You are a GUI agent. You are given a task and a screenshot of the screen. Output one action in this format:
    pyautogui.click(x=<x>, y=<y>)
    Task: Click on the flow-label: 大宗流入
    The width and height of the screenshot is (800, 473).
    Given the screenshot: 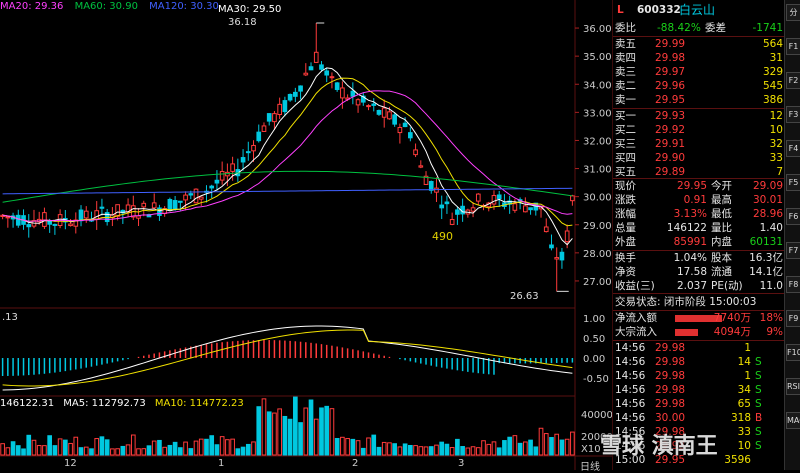 What is the action you would take?
    pyautogui.click(x=636, y=332)
    